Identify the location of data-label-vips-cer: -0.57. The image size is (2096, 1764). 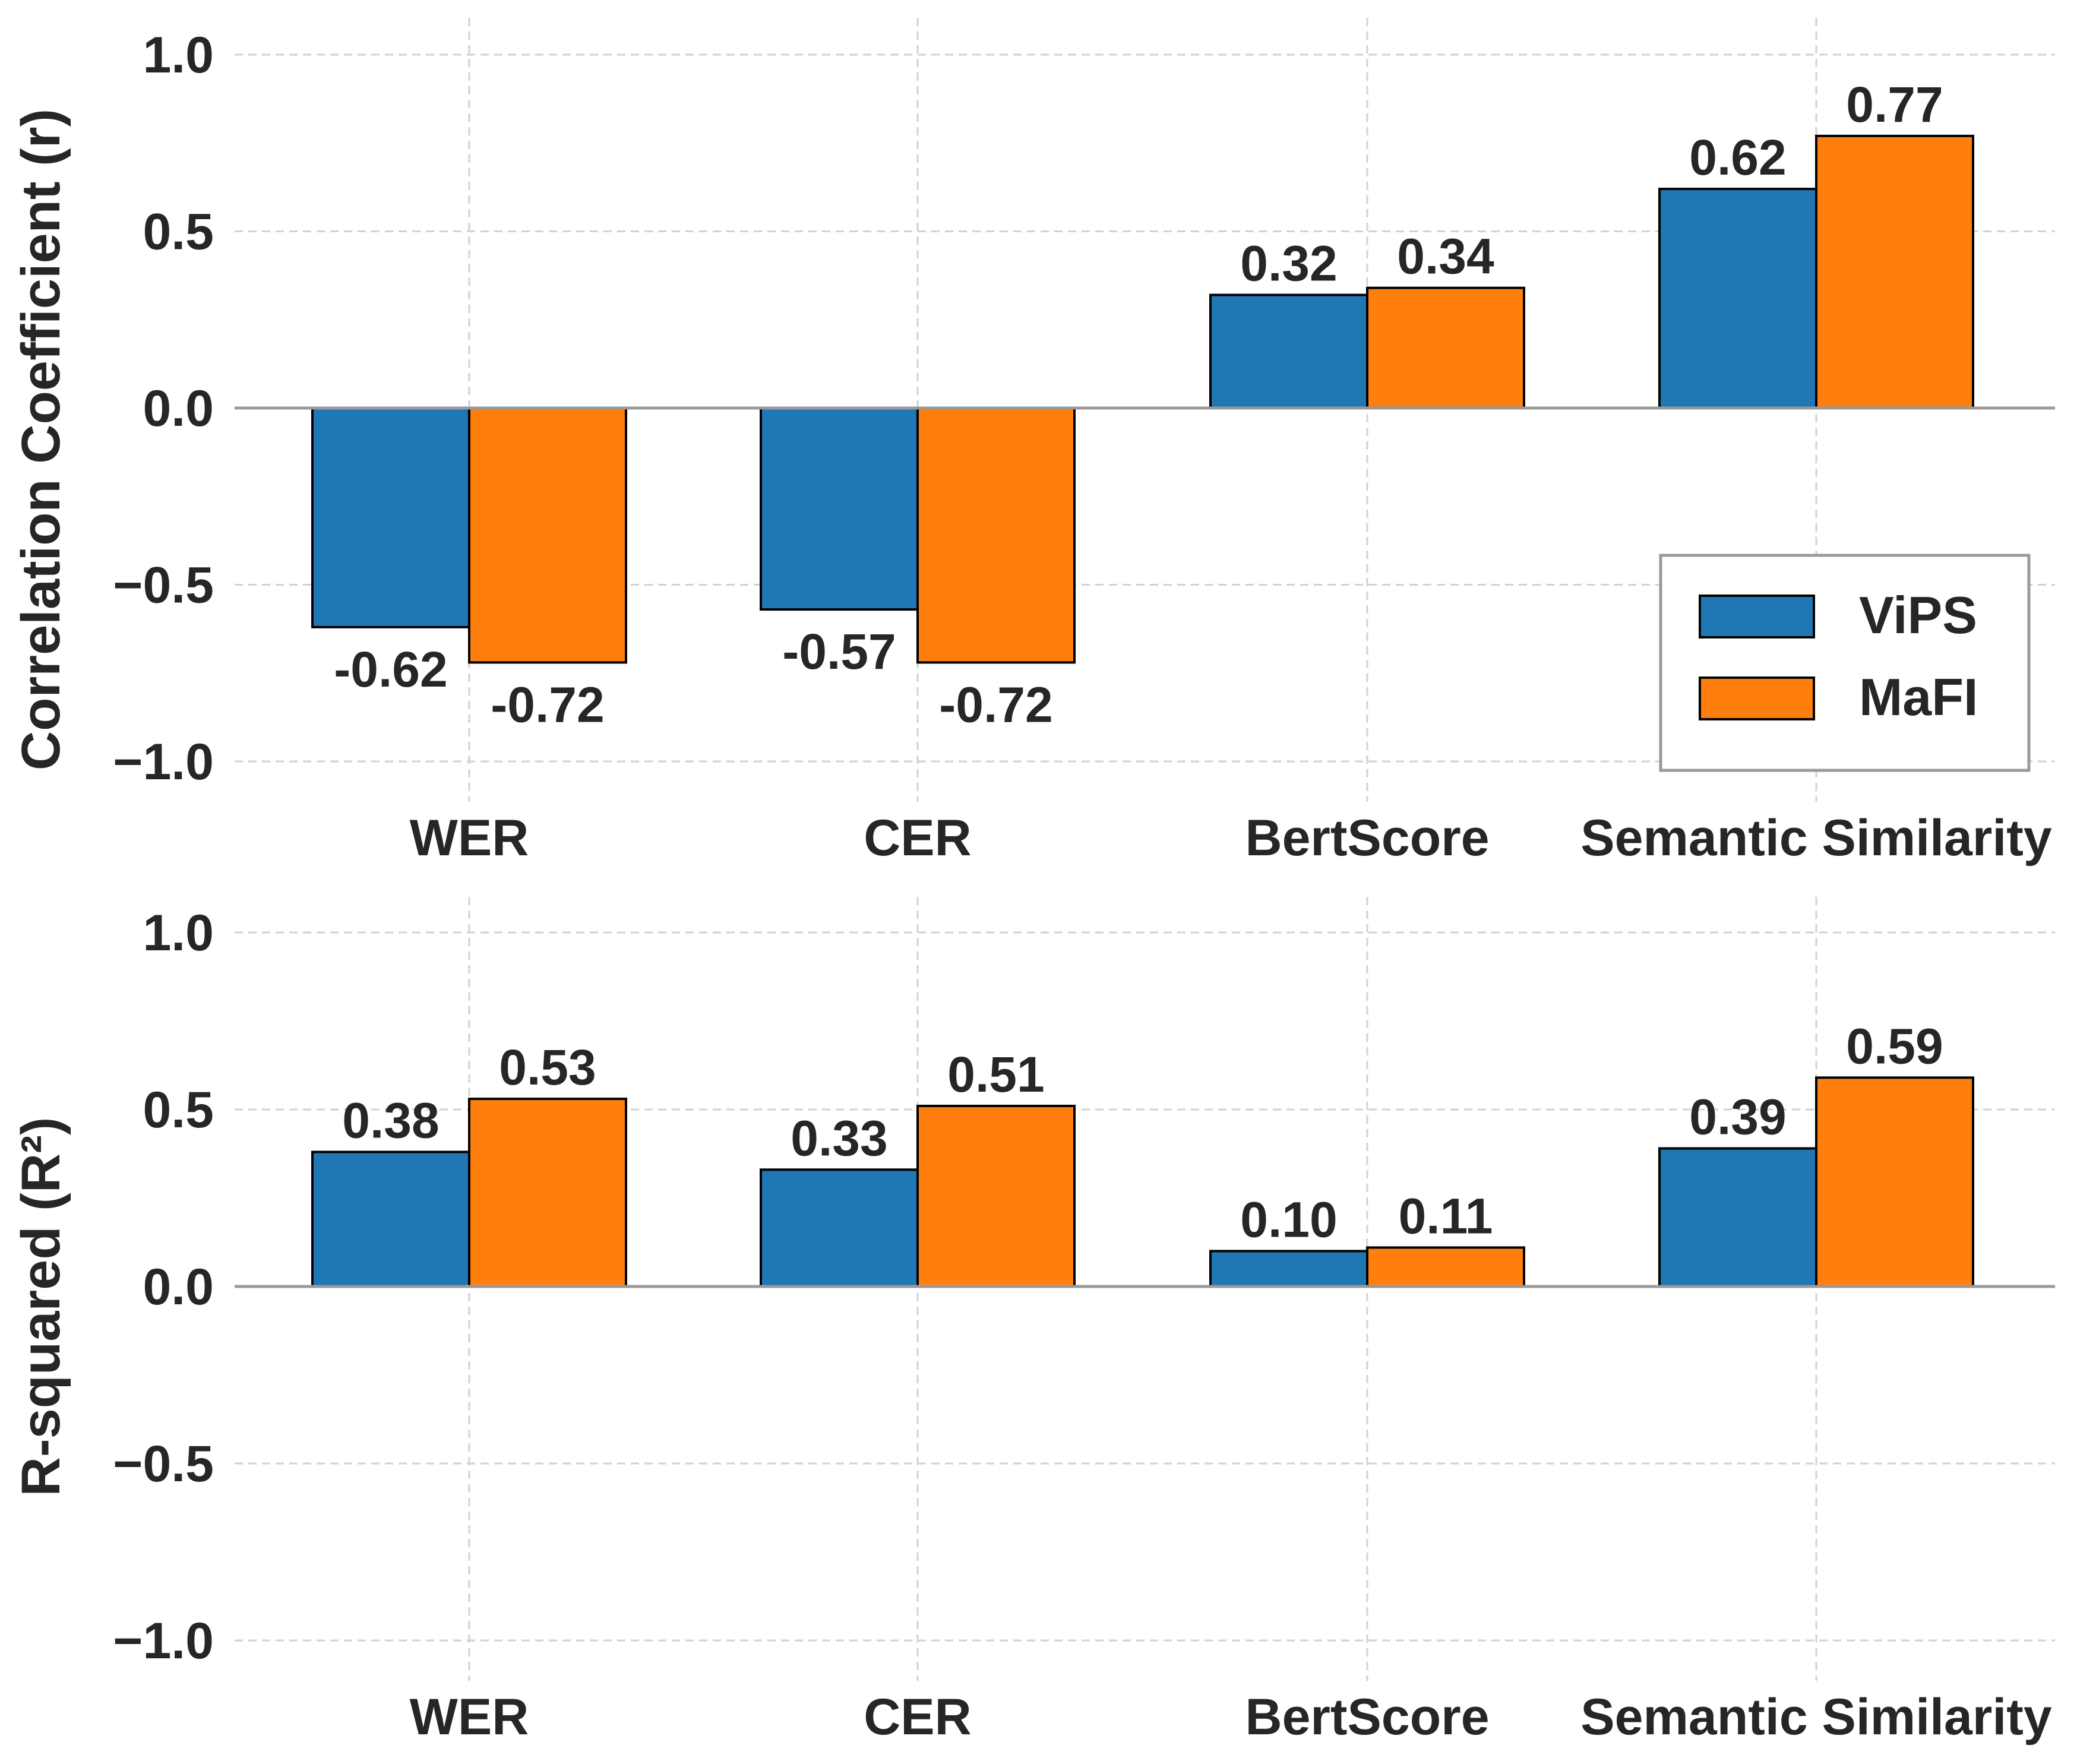
(839, 651).